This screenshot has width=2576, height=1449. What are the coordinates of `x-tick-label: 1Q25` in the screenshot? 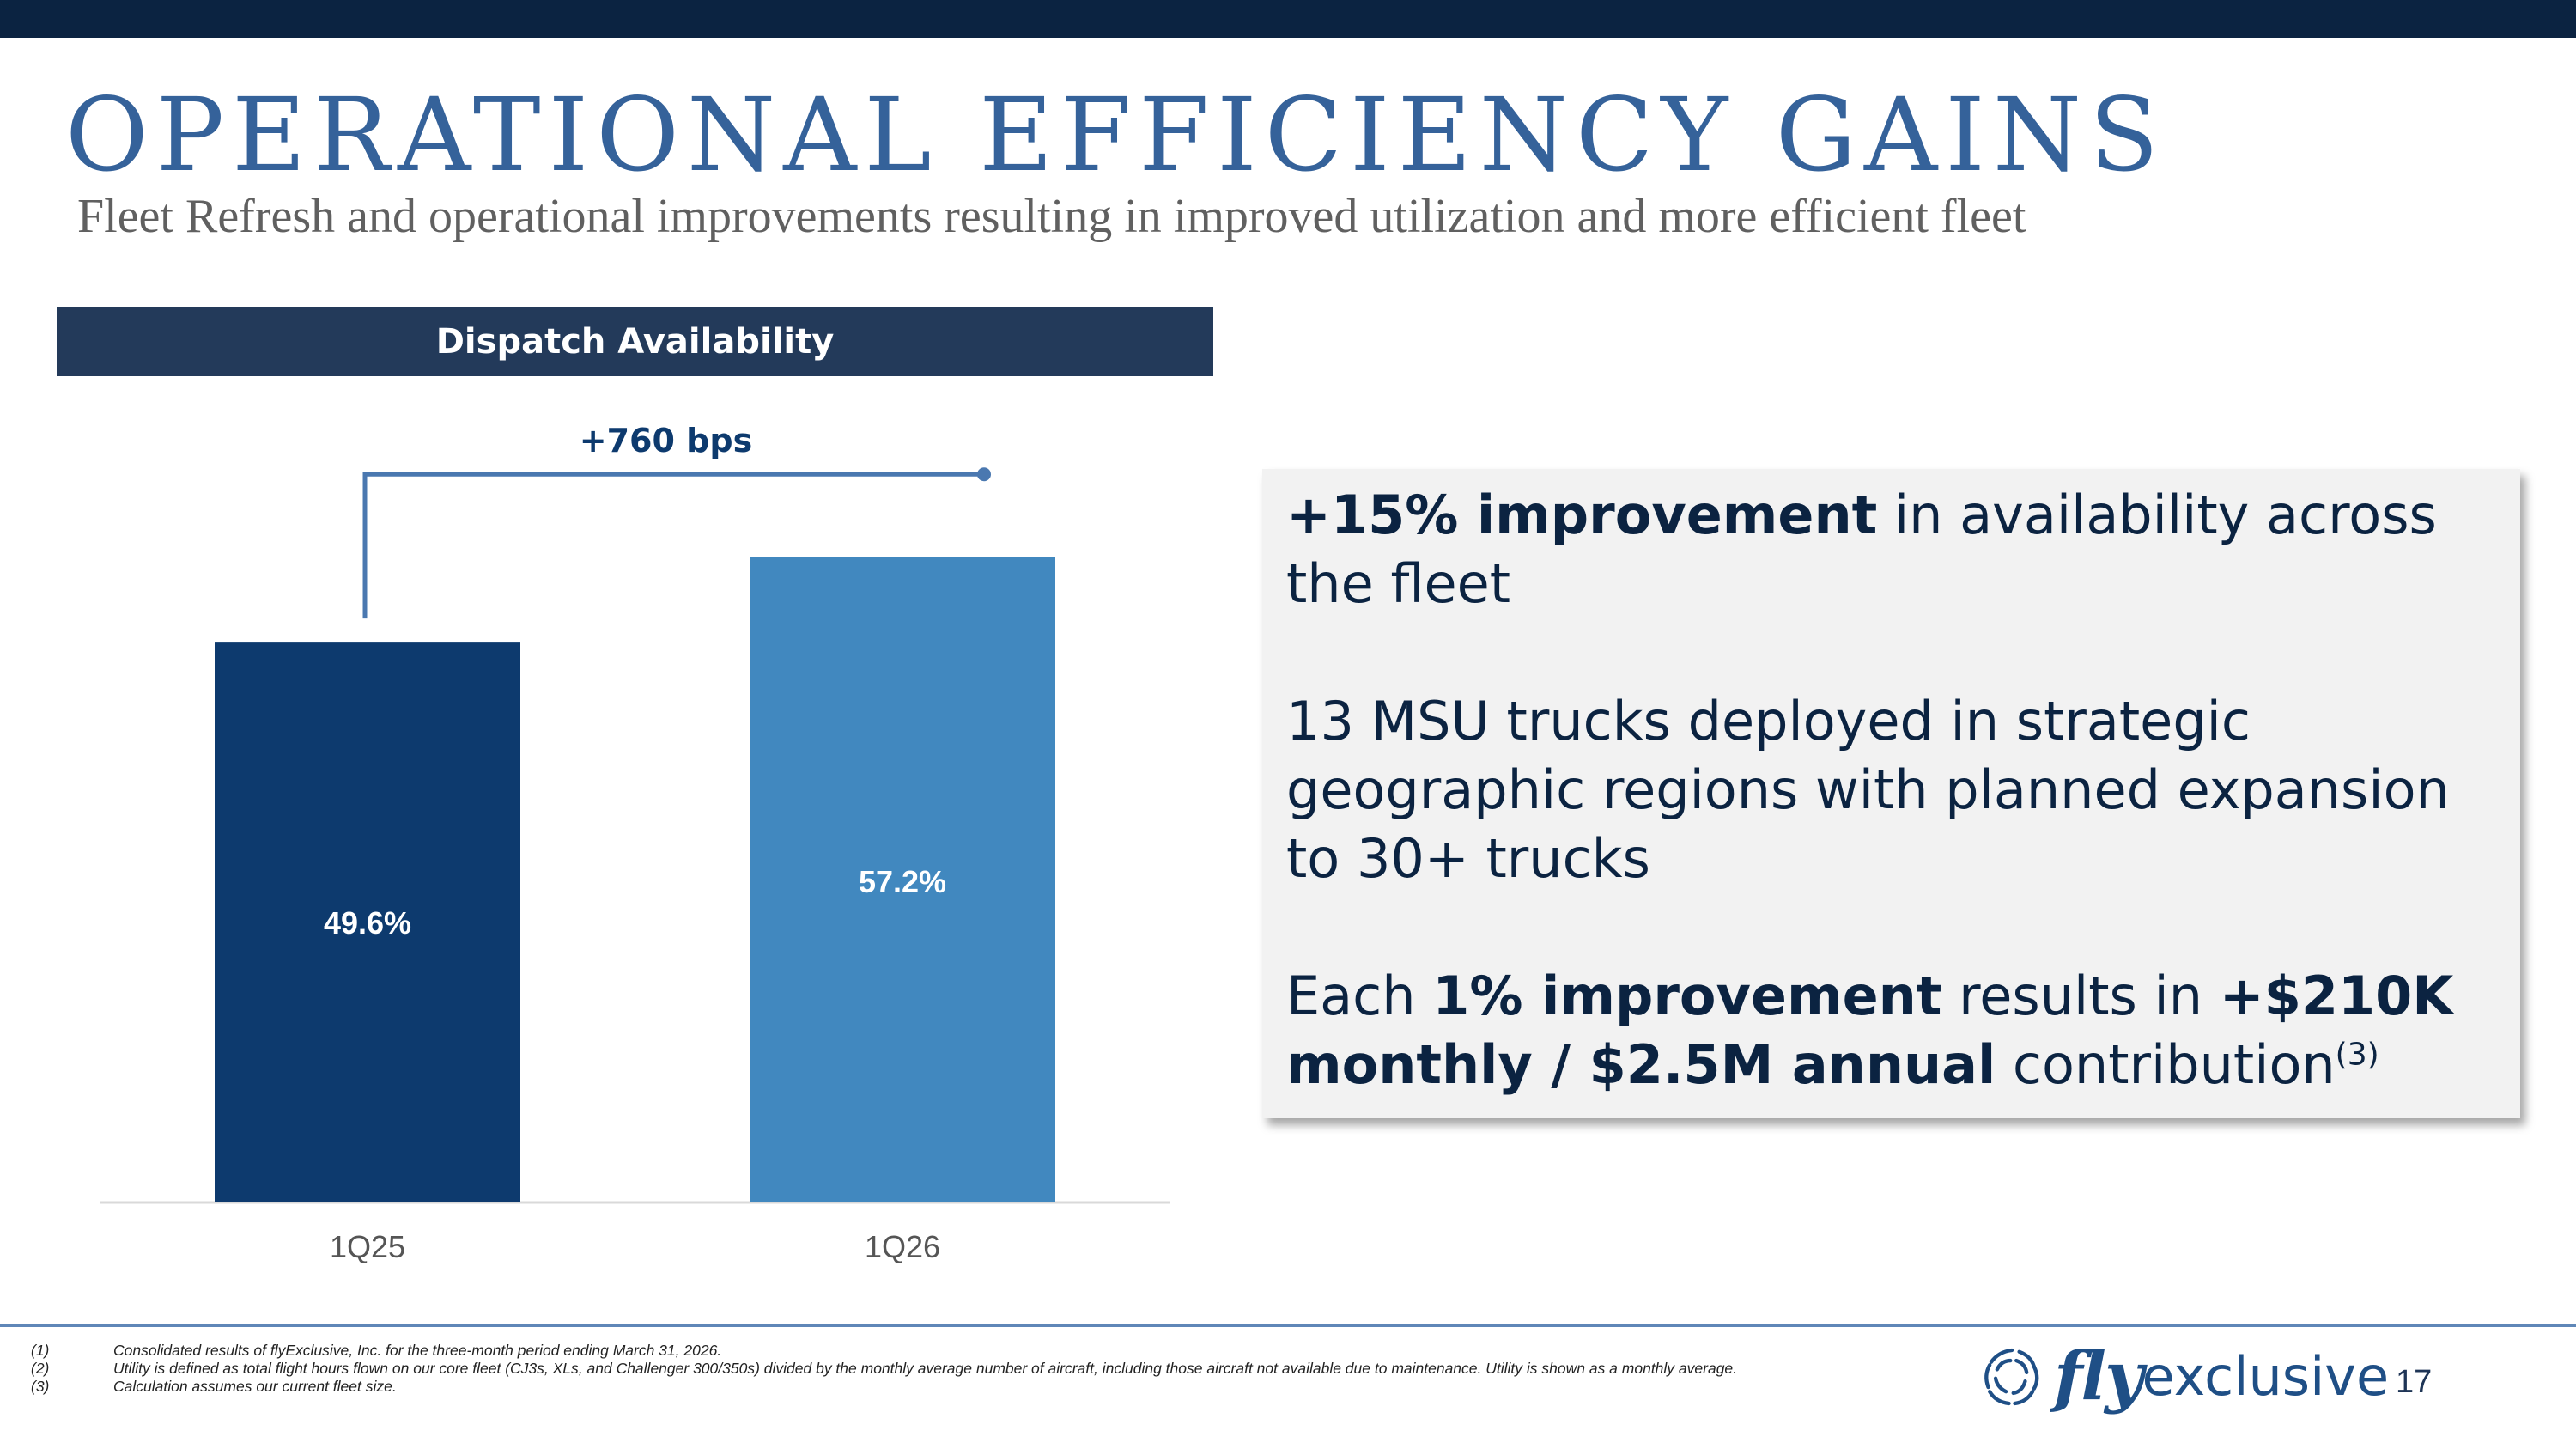 It's located at (367, 1246).